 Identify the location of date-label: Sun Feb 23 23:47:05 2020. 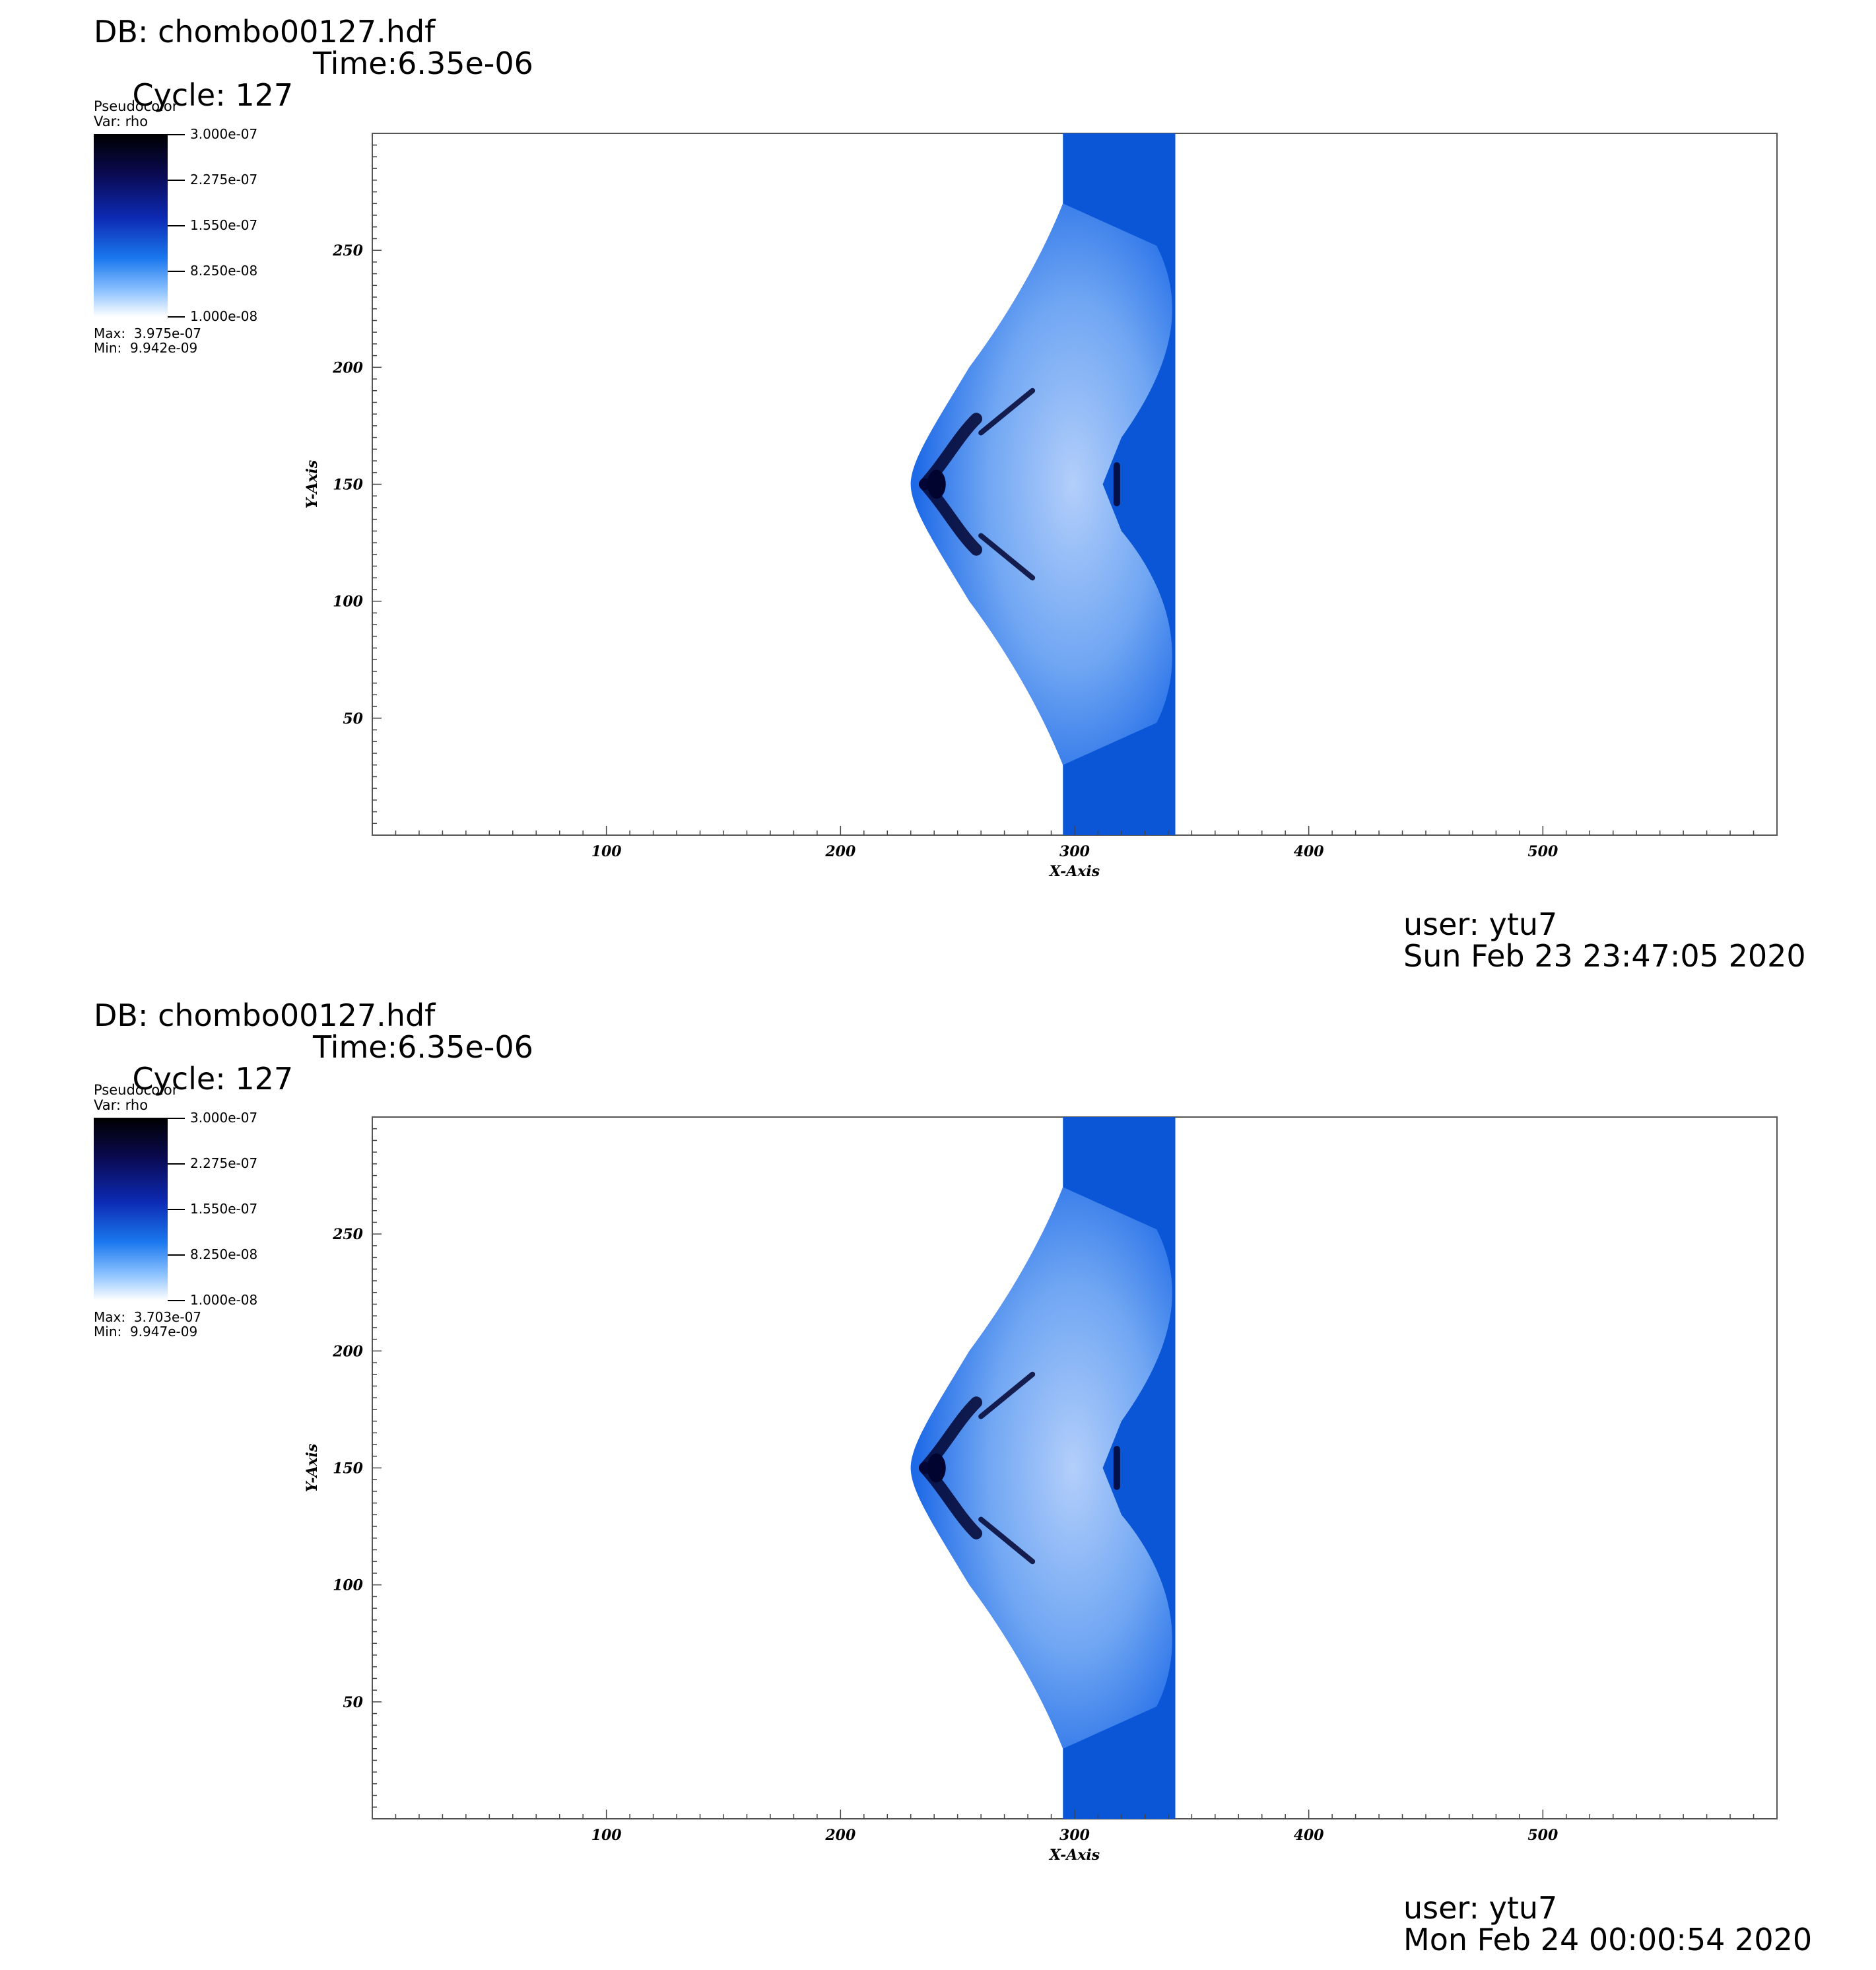
(1605, 956).